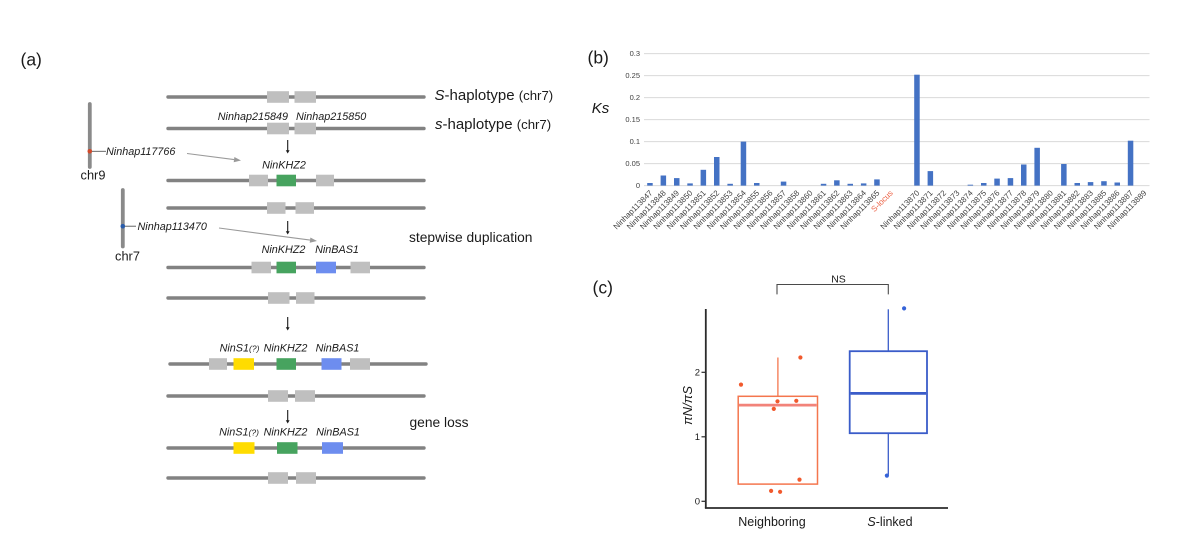 This screenshot has height=555, width=1187. I want to click on svg-text: 0.3, so click(635, 53).